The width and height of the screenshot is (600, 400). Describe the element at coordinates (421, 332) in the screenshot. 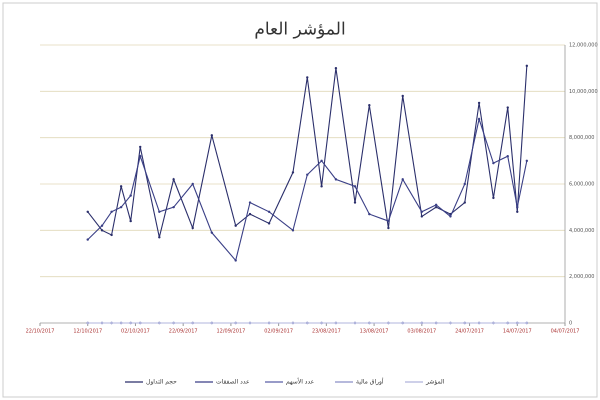

I see `x-tick-label: 03/08/2017` at that location.